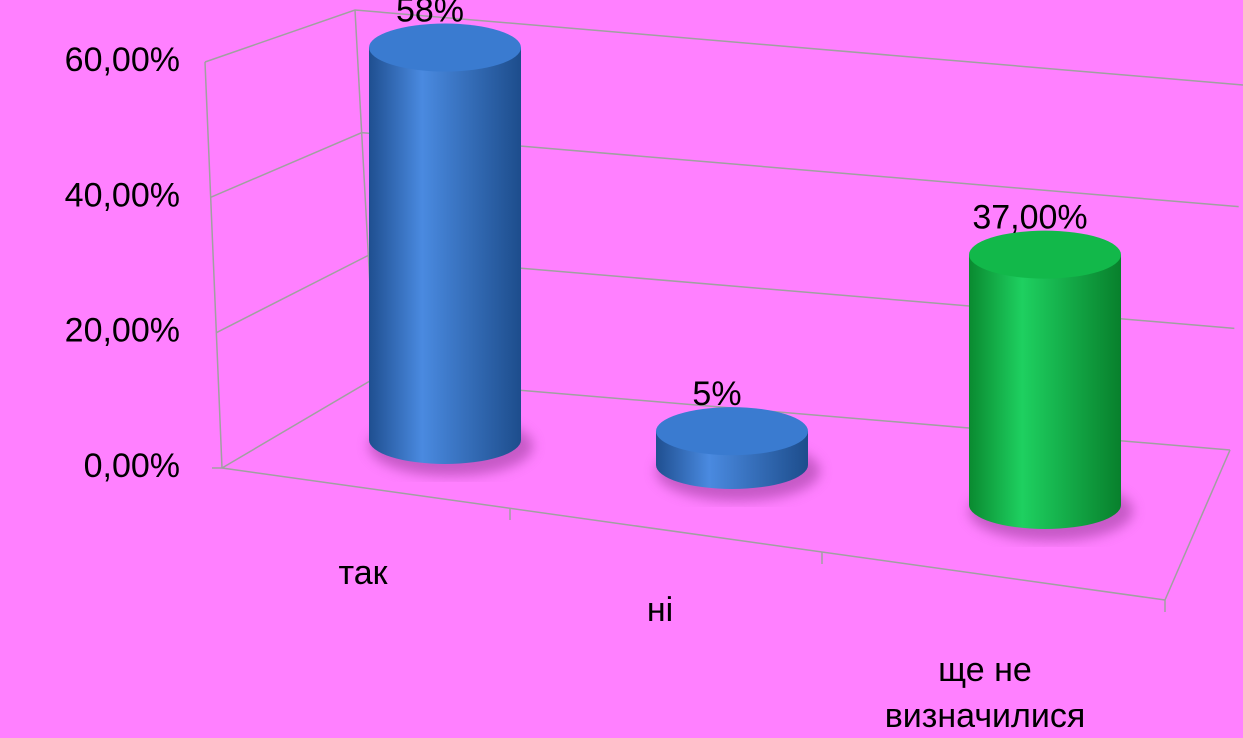 This screenshot has height=738, width=1243. Describe the element at coordinates (122, 195) in the screenshot. I see `y-tick-label: 40,00%` at that location.